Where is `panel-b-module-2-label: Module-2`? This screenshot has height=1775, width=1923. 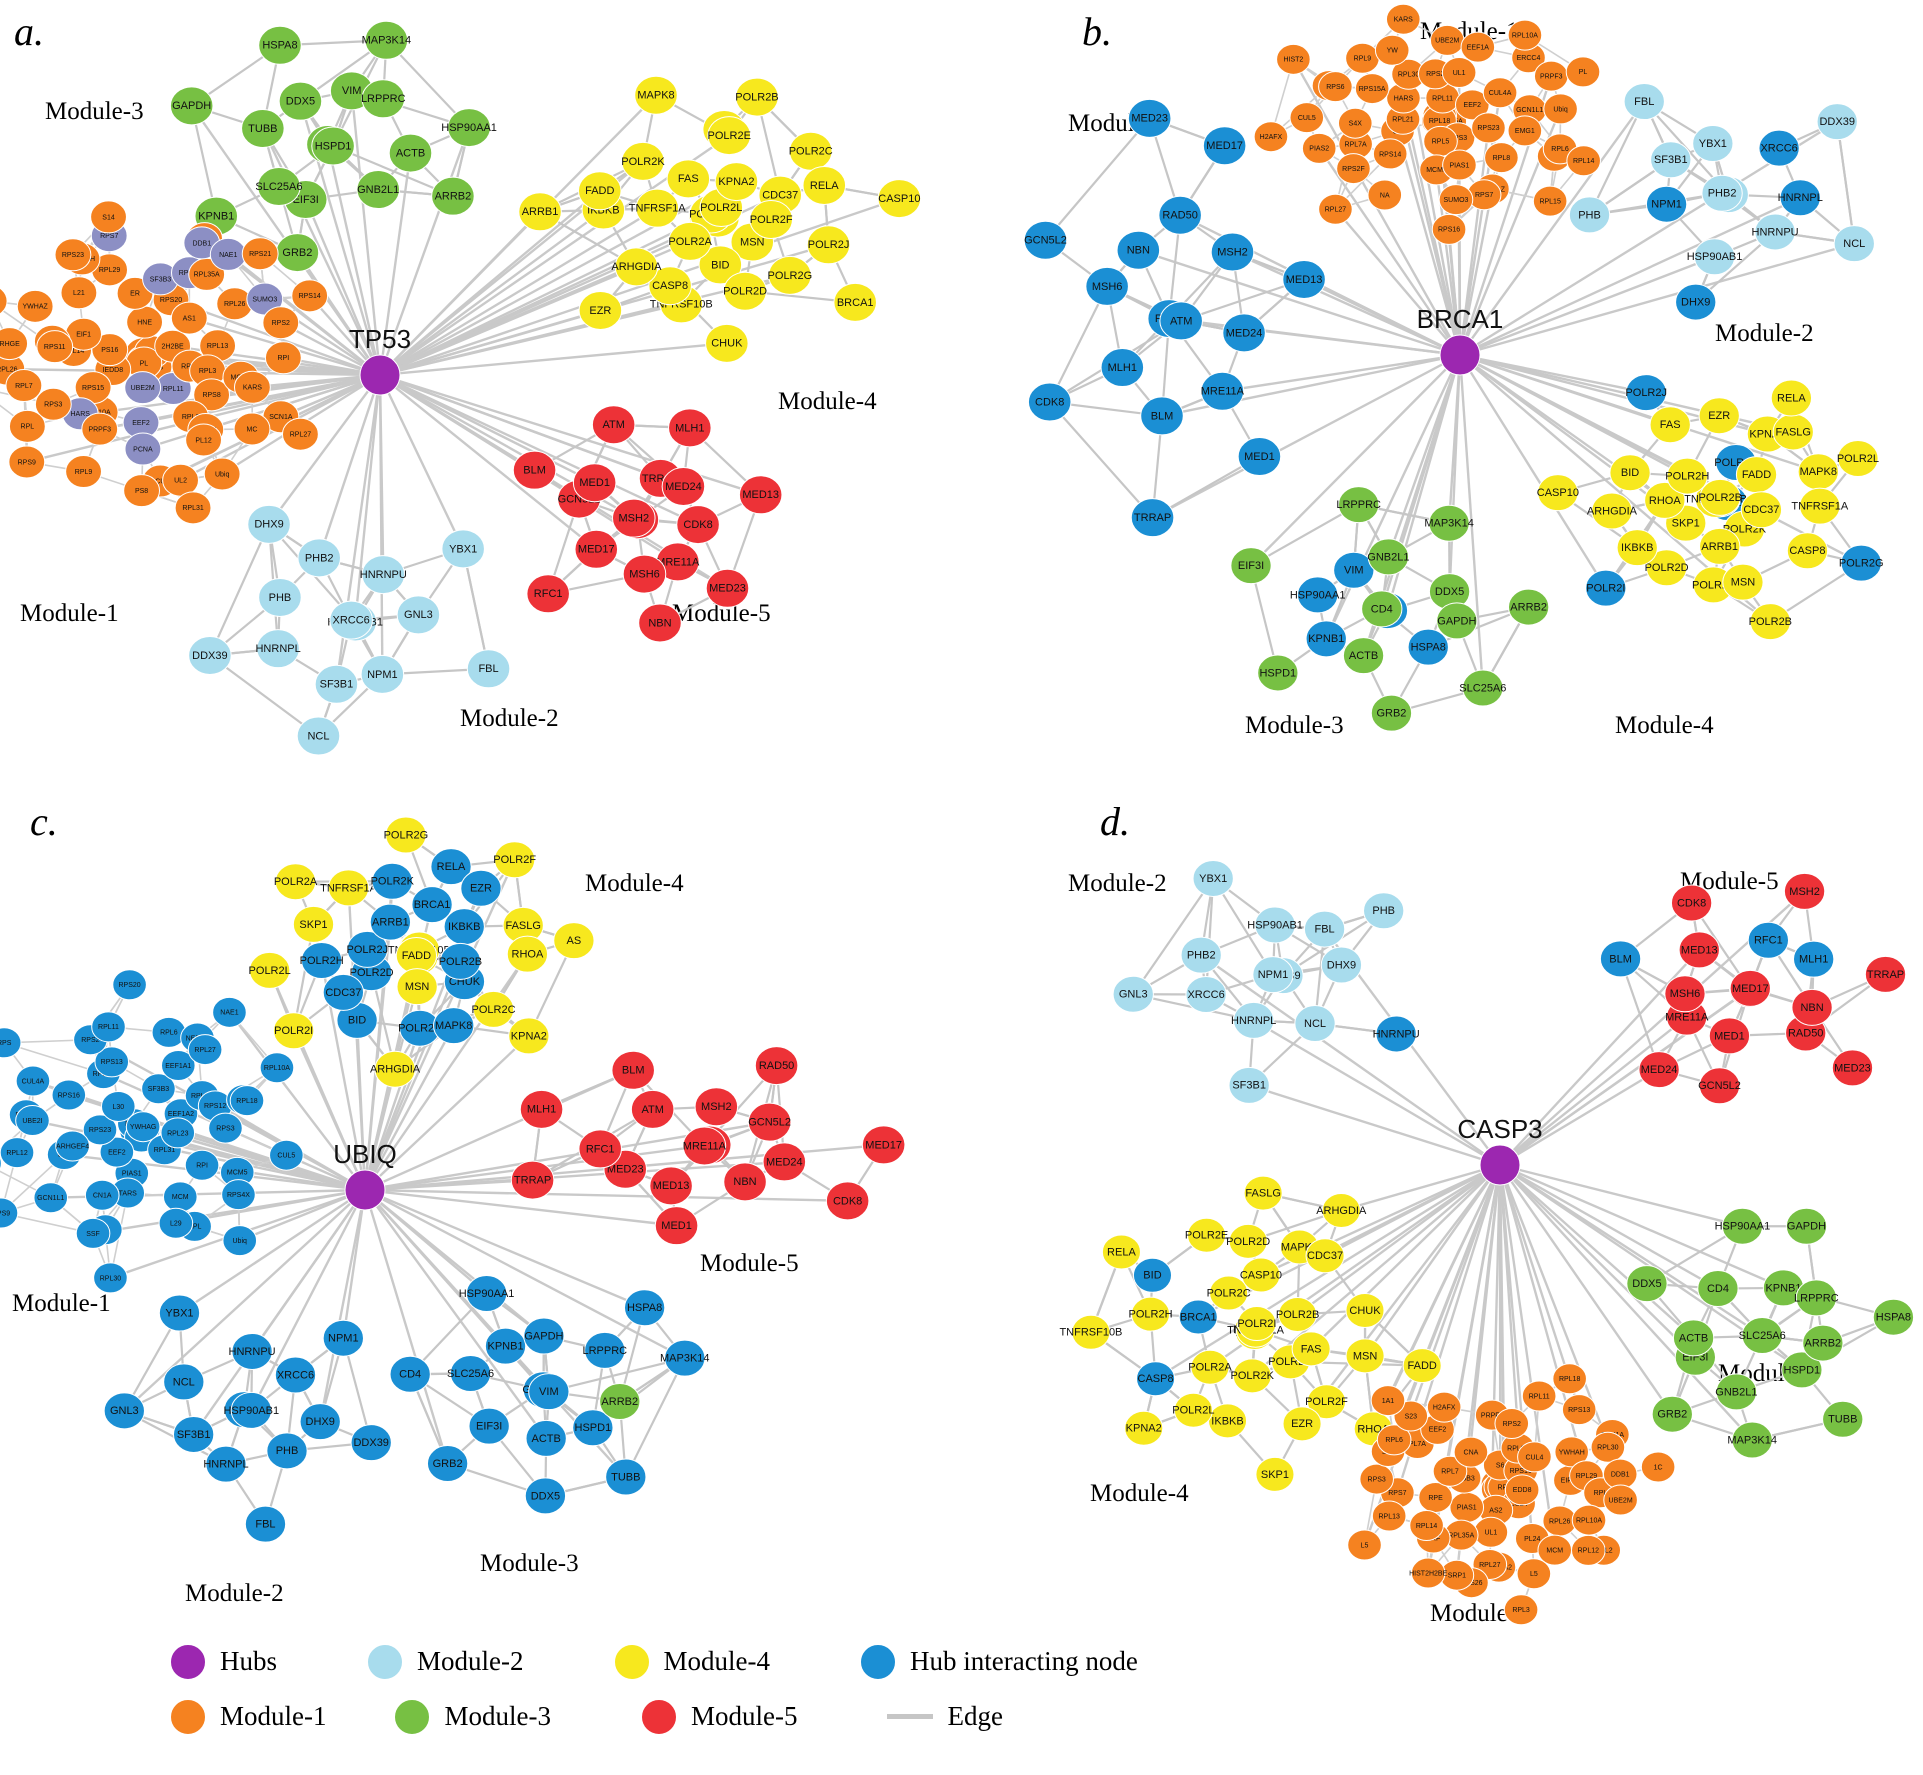
panel-b-module-2-label: Module-2 is located at coordinates (1764, 333).